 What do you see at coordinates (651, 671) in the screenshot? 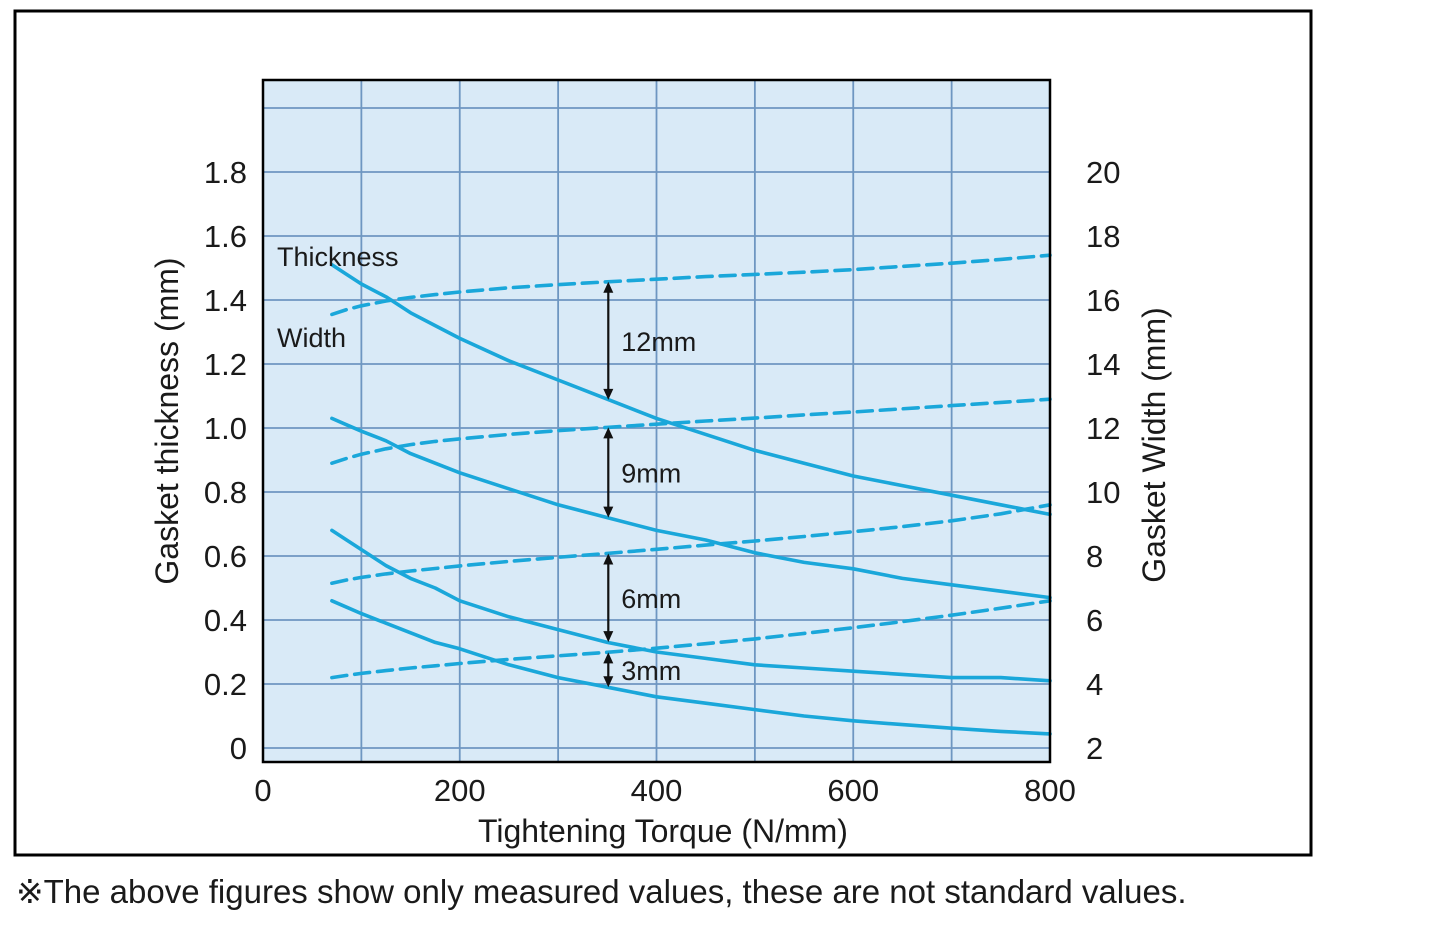
I see `annotation-label: 3mm` at bounding box center [651, 671].